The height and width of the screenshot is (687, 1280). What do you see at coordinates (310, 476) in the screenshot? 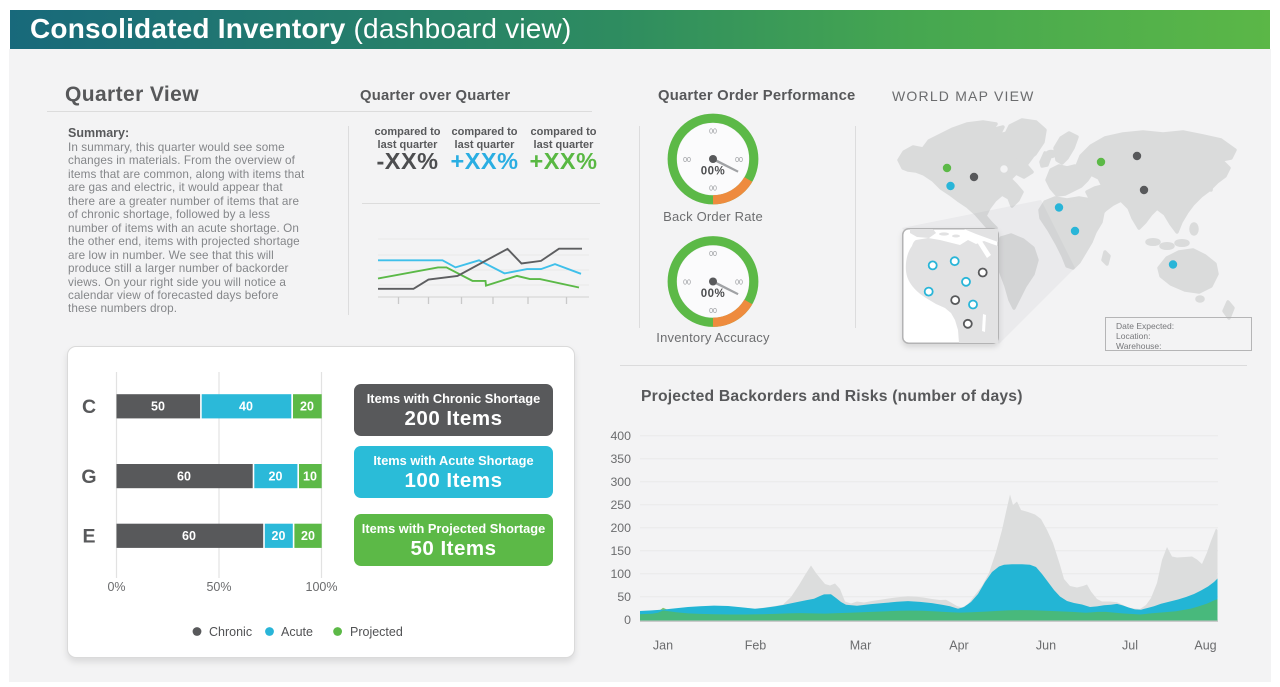
I see `svg-text: 10` at bounding box center [310, 476].